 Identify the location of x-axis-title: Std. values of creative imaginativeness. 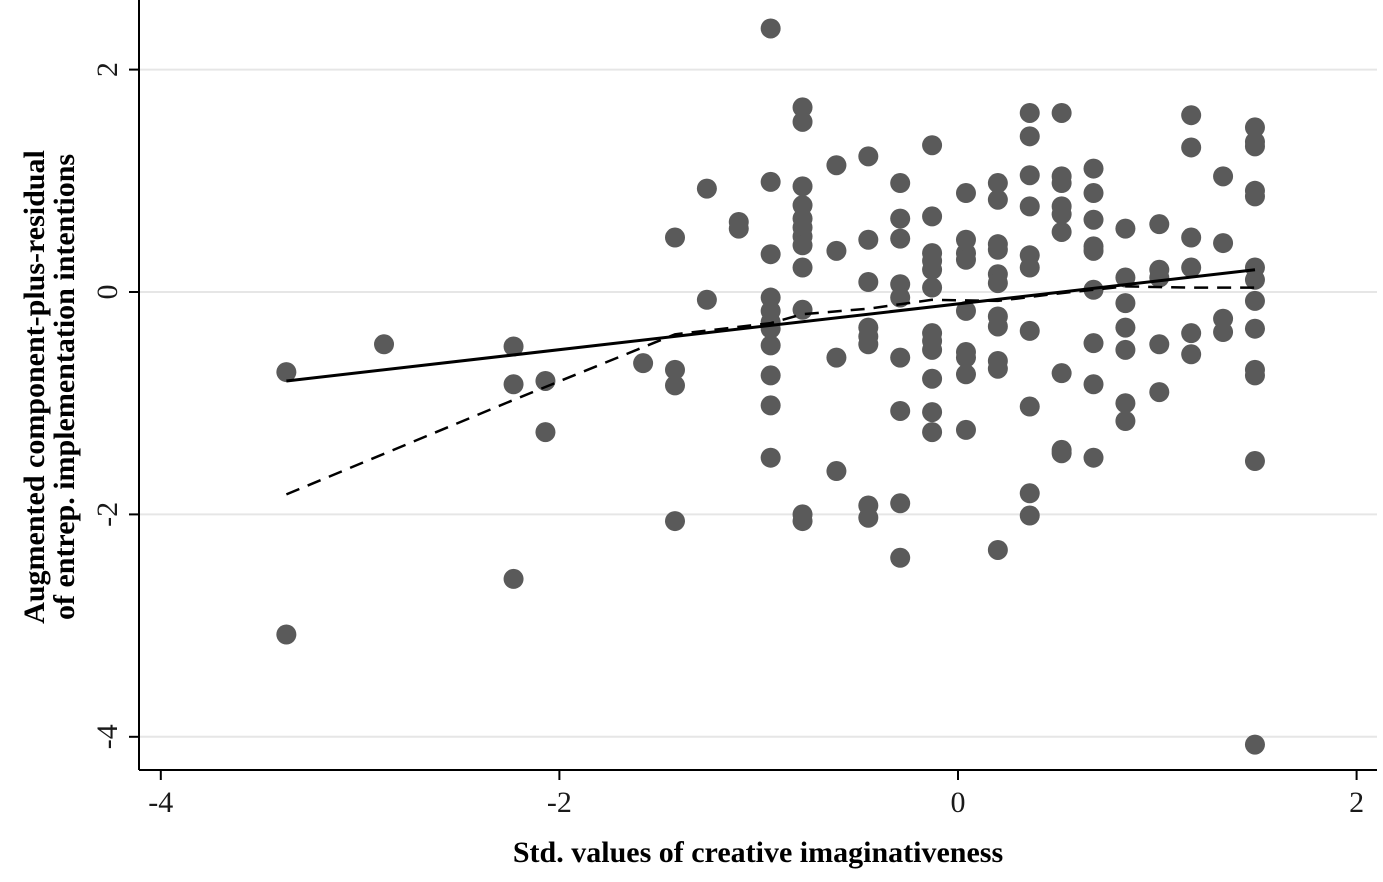
(758, 852).